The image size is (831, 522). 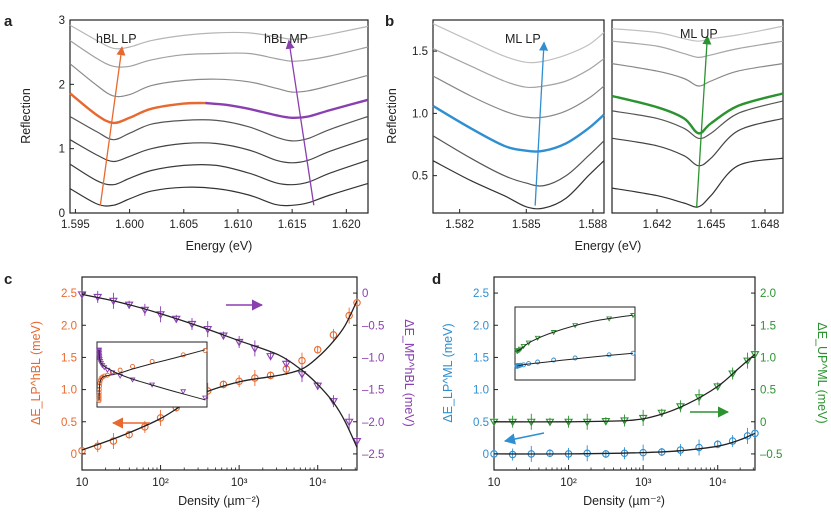 What do you see at coordinates (69, 391) in the screenshot?
I see `panel-c-left-y-tick-label: 1.0` at bounding box center [69, 391].